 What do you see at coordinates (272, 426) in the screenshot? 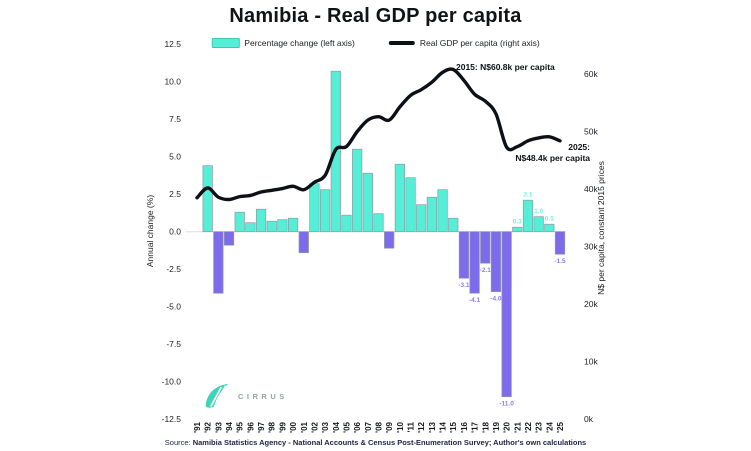
I see `x-axis-tick: '98` at bounding box center [272, 426].